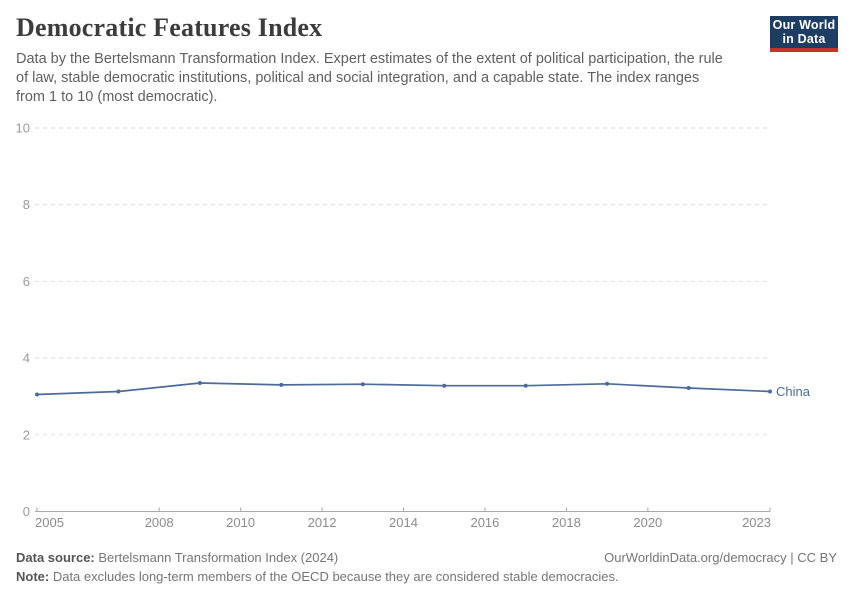  I want to click on data-source-text: Bertelsmann Transformation Index (2024), so click(216, 557).